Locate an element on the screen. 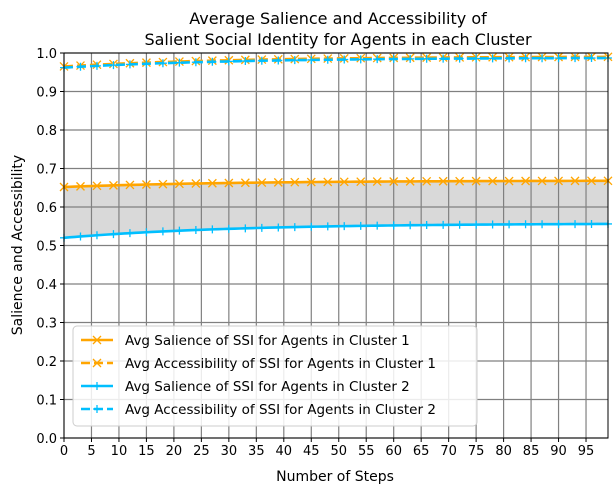  y-tick-label: 0.0 is located at coordinates (46, 439).